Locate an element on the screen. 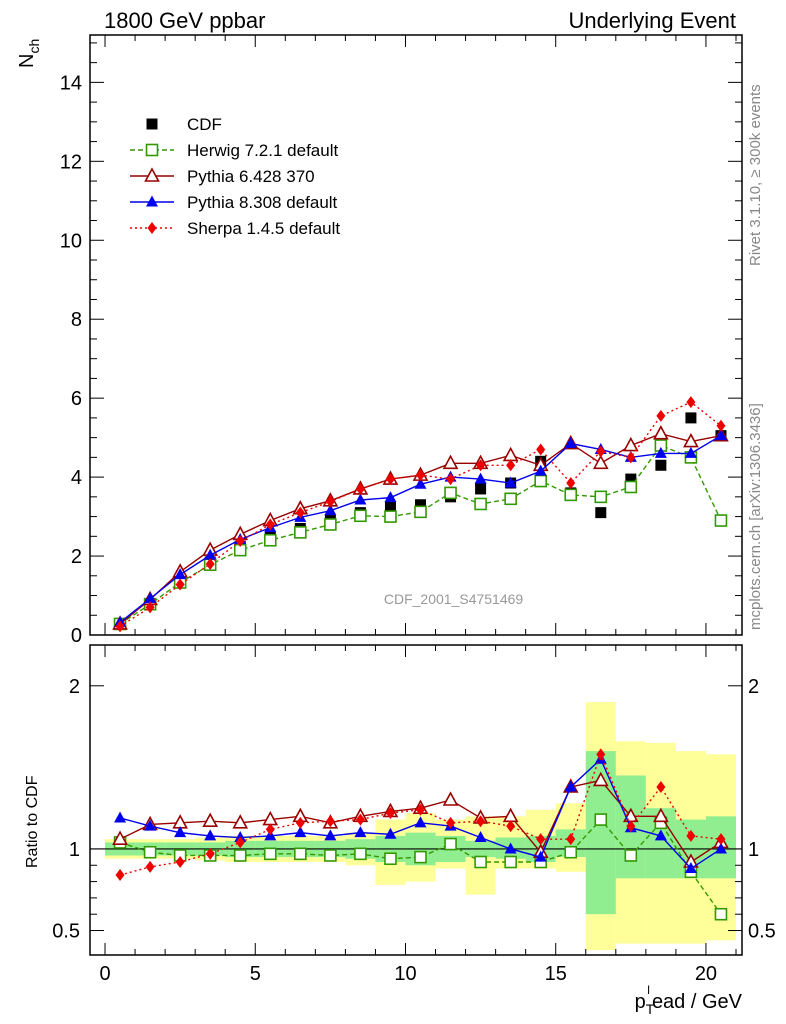 This screenshot has height=1024, width=786. legend-label-sherpa: Sherpa 1.4.5 default is located at coordinates (263, 228).